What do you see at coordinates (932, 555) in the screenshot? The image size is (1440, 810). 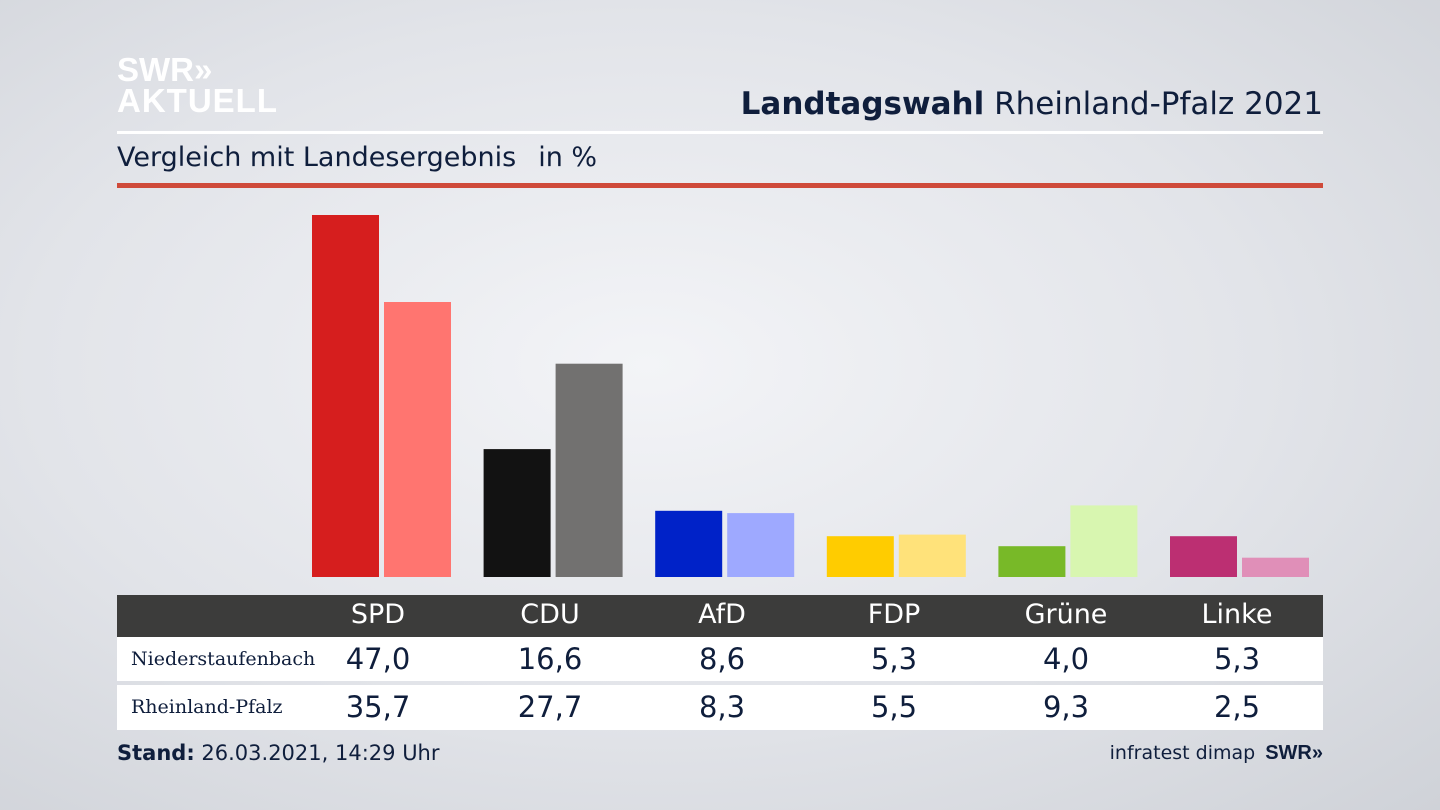 I see `bar-fdp-state` at bounding box center [932, 555].